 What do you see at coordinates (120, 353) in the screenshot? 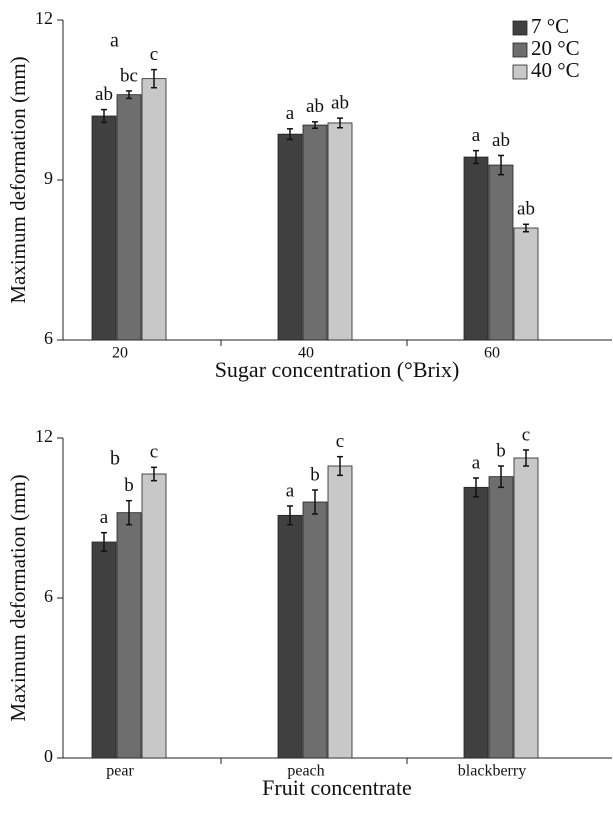
I see `x-tick-label: 20` at bounding box center [120, 353].